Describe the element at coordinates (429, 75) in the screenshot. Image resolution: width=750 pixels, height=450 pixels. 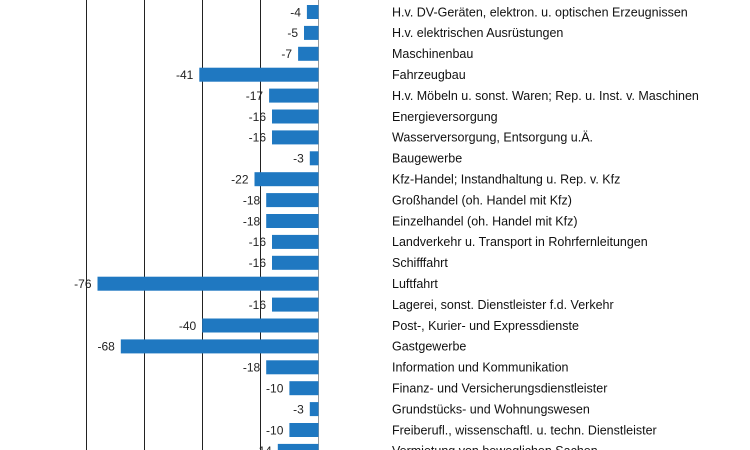
I see `category-label: Fahrzeugbau` at that location.